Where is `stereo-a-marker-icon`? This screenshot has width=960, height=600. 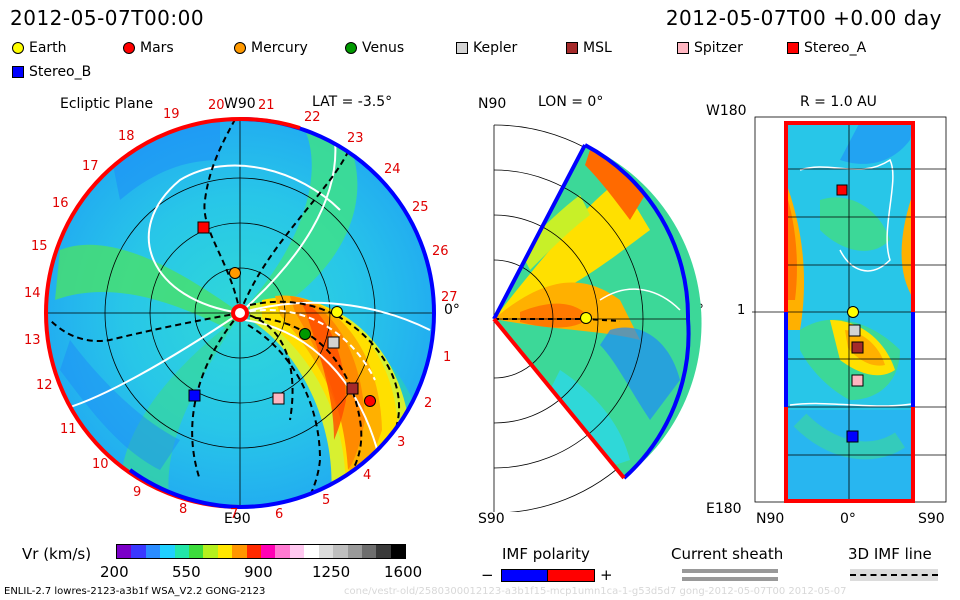
stereo-a-marker-icon is located at coordinates (793, 48).